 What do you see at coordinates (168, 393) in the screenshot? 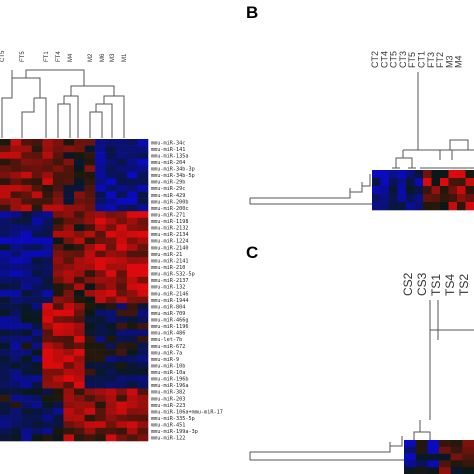
I see `row-label: mmu-miR-382` at bounding box center [168, 393].